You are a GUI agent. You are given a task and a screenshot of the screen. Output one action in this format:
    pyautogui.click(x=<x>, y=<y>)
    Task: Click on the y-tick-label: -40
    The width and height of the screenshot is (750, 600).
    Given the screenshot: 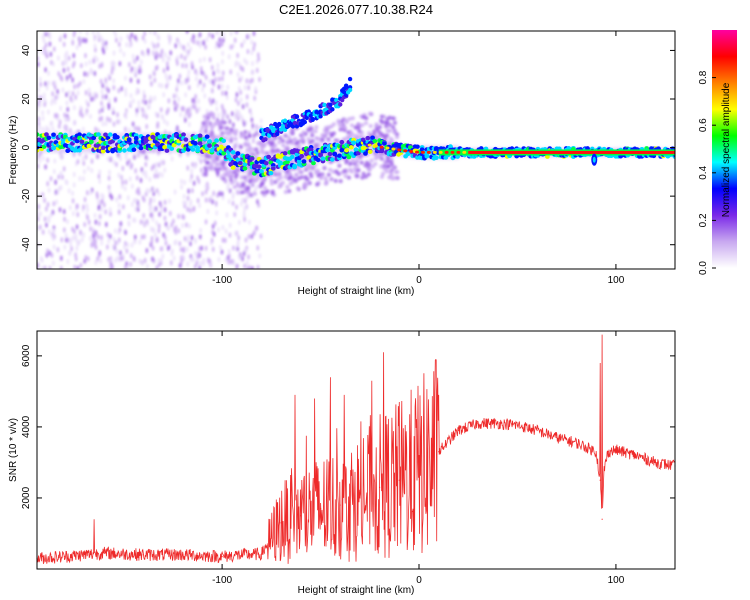 What is the action you would take?
    pyautogui.click(x=26, y=244)
    